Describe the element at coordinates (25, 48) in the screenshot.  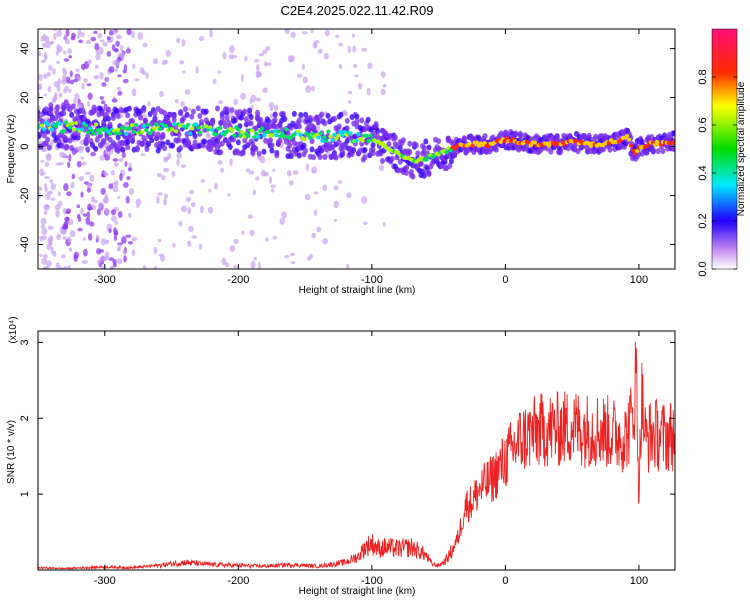
I see `y-tick-label: 40` at that location.